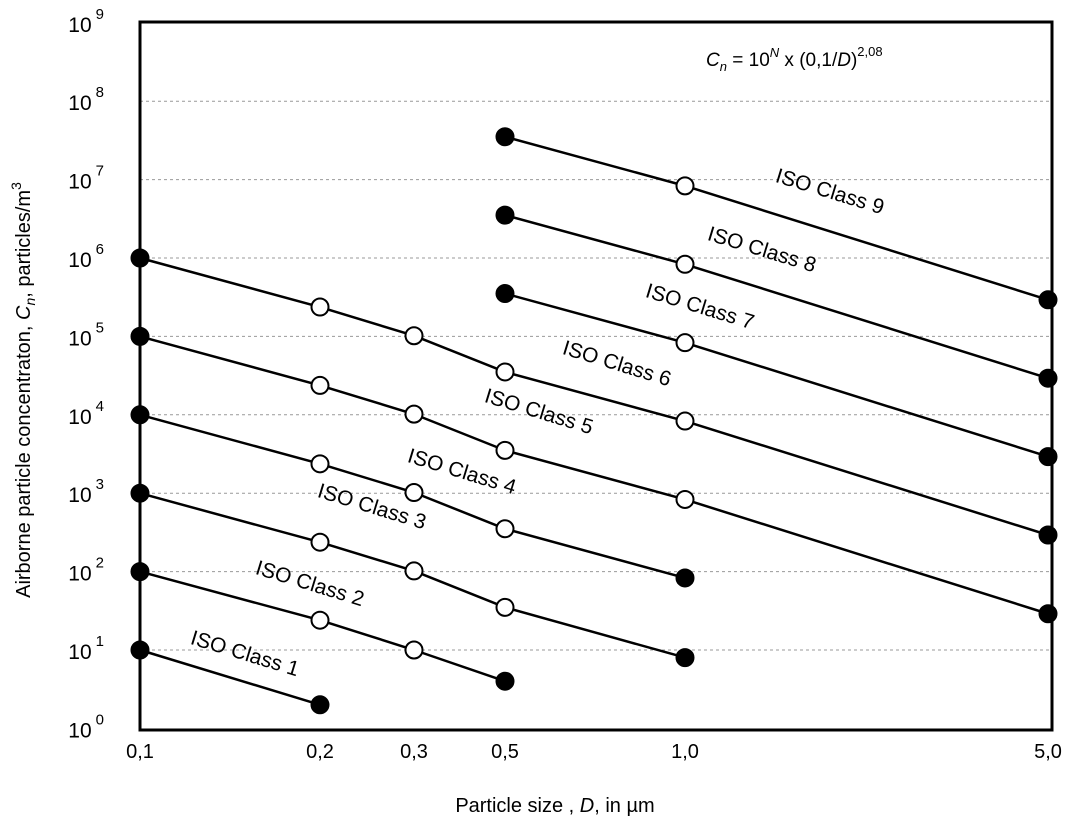 The width and height of the screenshot is (1083, 837). Describe the element at coordinates (86, 570) in the screenshot. I see `y-tick-label: 10 2` at that location.